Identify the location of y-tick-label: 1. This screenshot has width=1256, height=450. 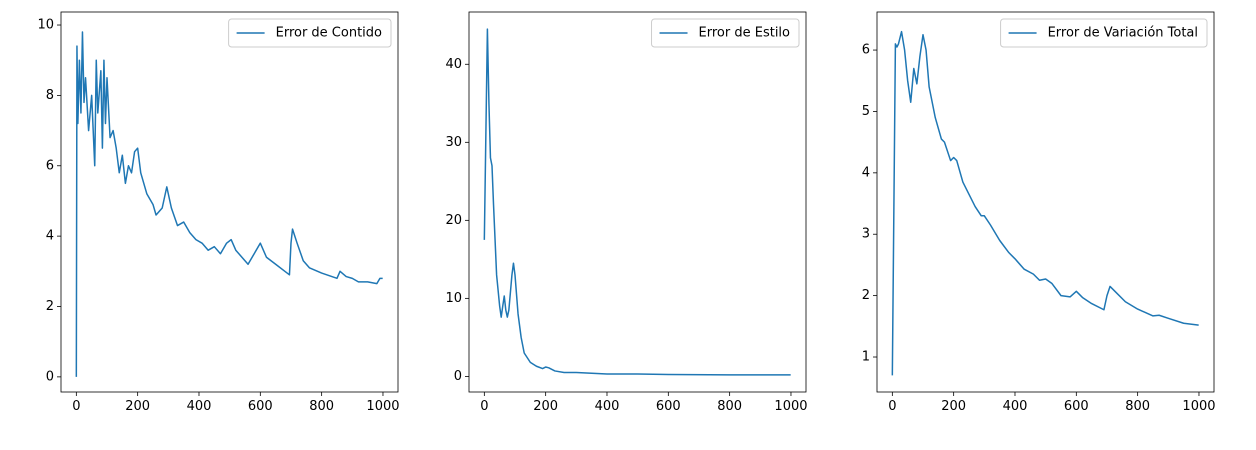
(866, 357).